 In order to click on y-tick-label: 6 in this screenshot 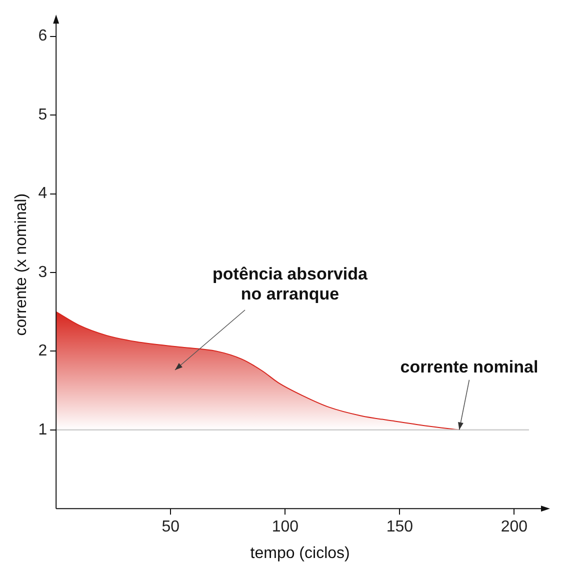, I will do `click(43, 36)`.